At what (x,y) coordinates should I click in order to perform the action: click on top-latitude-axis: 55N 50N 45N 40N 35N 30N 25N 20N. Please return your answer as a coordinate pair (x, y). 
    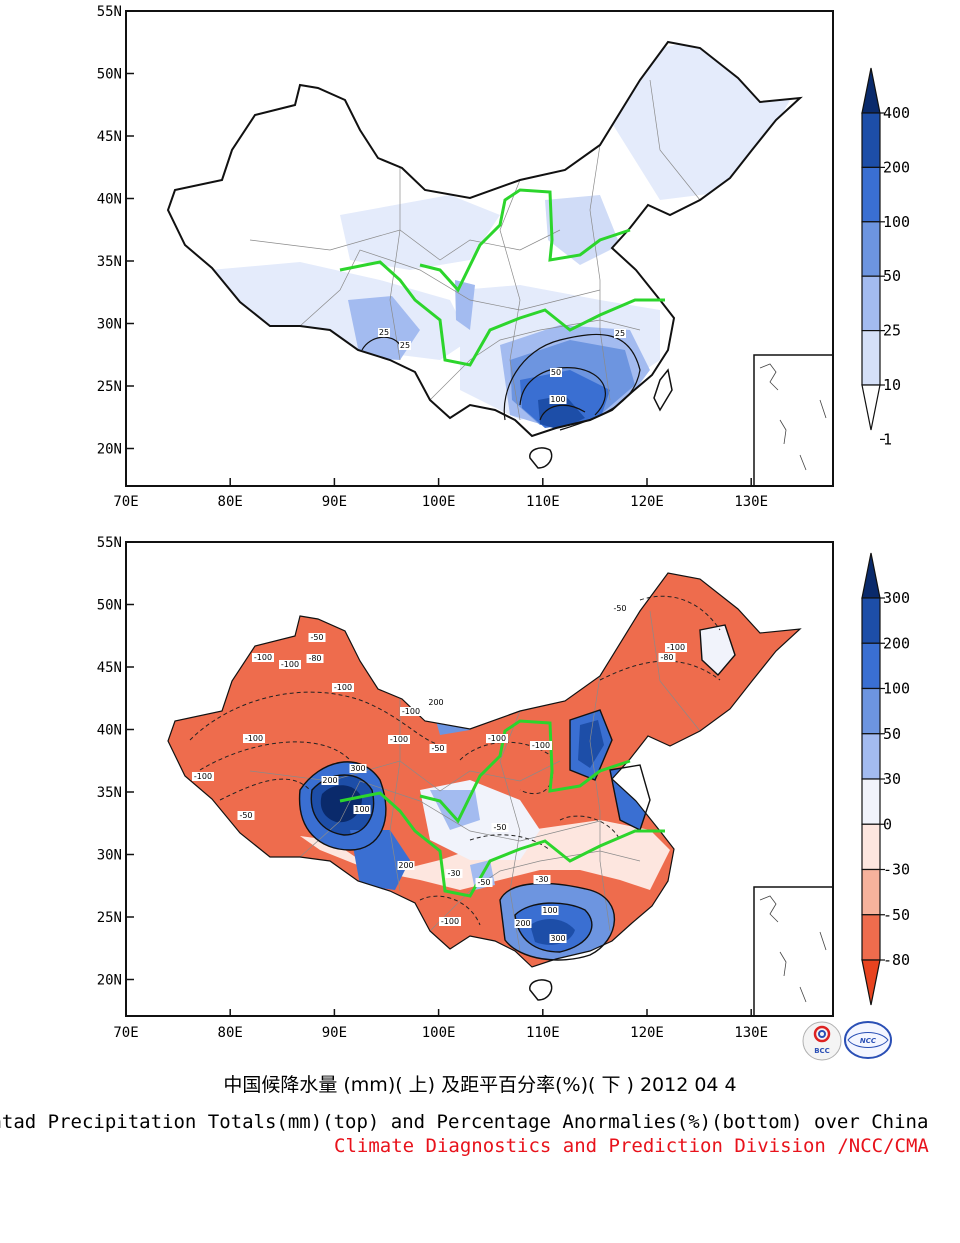
    Looking at the image, I should click on (115, 231).